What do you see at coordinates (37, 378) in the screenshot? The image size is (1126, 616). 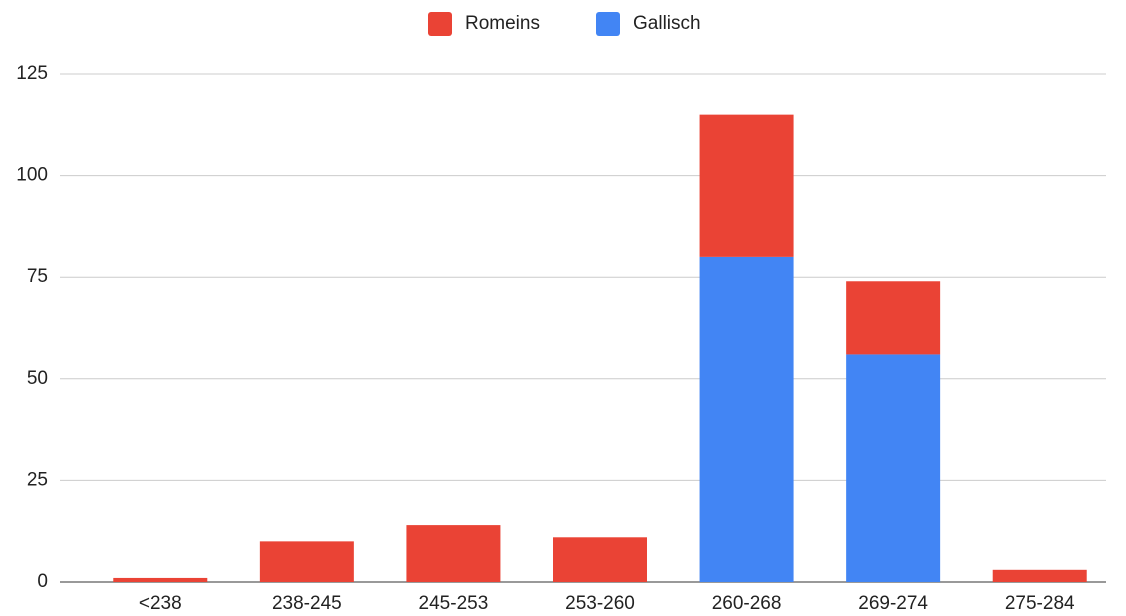 I see `y-tick-label: 50` at bounding box center [37, 378].